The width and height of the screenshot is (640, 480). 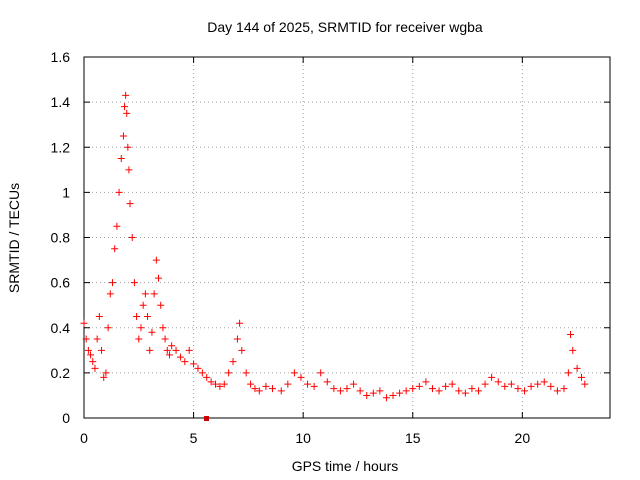 What do you see at coordinates (206, 418) in the screenshot?
I see `marker-square` at bounding box center [206, 418].